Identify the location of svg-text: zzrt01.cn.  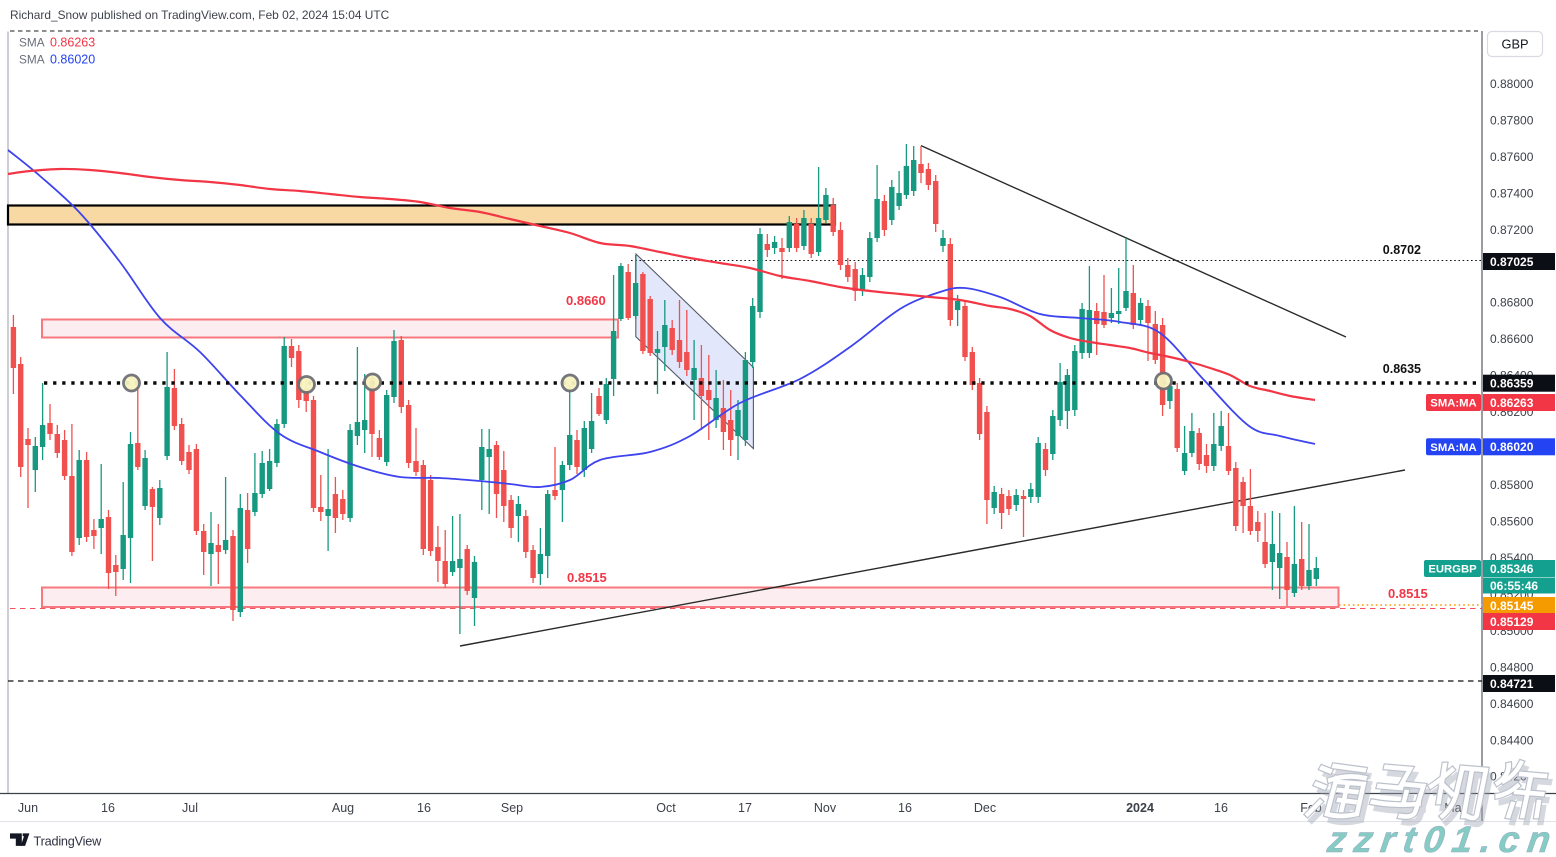
(1440, 837).